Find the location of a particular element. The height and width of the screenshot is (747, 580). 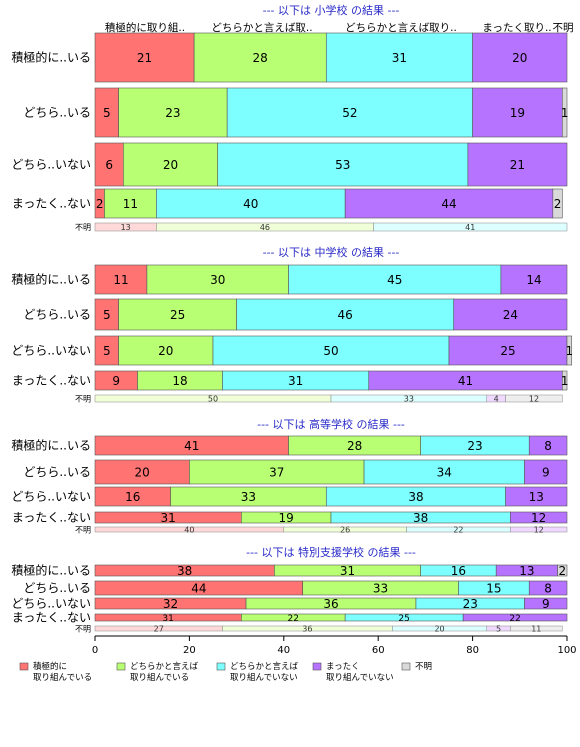

data-label: 52 is located at coordinates (349, 113).